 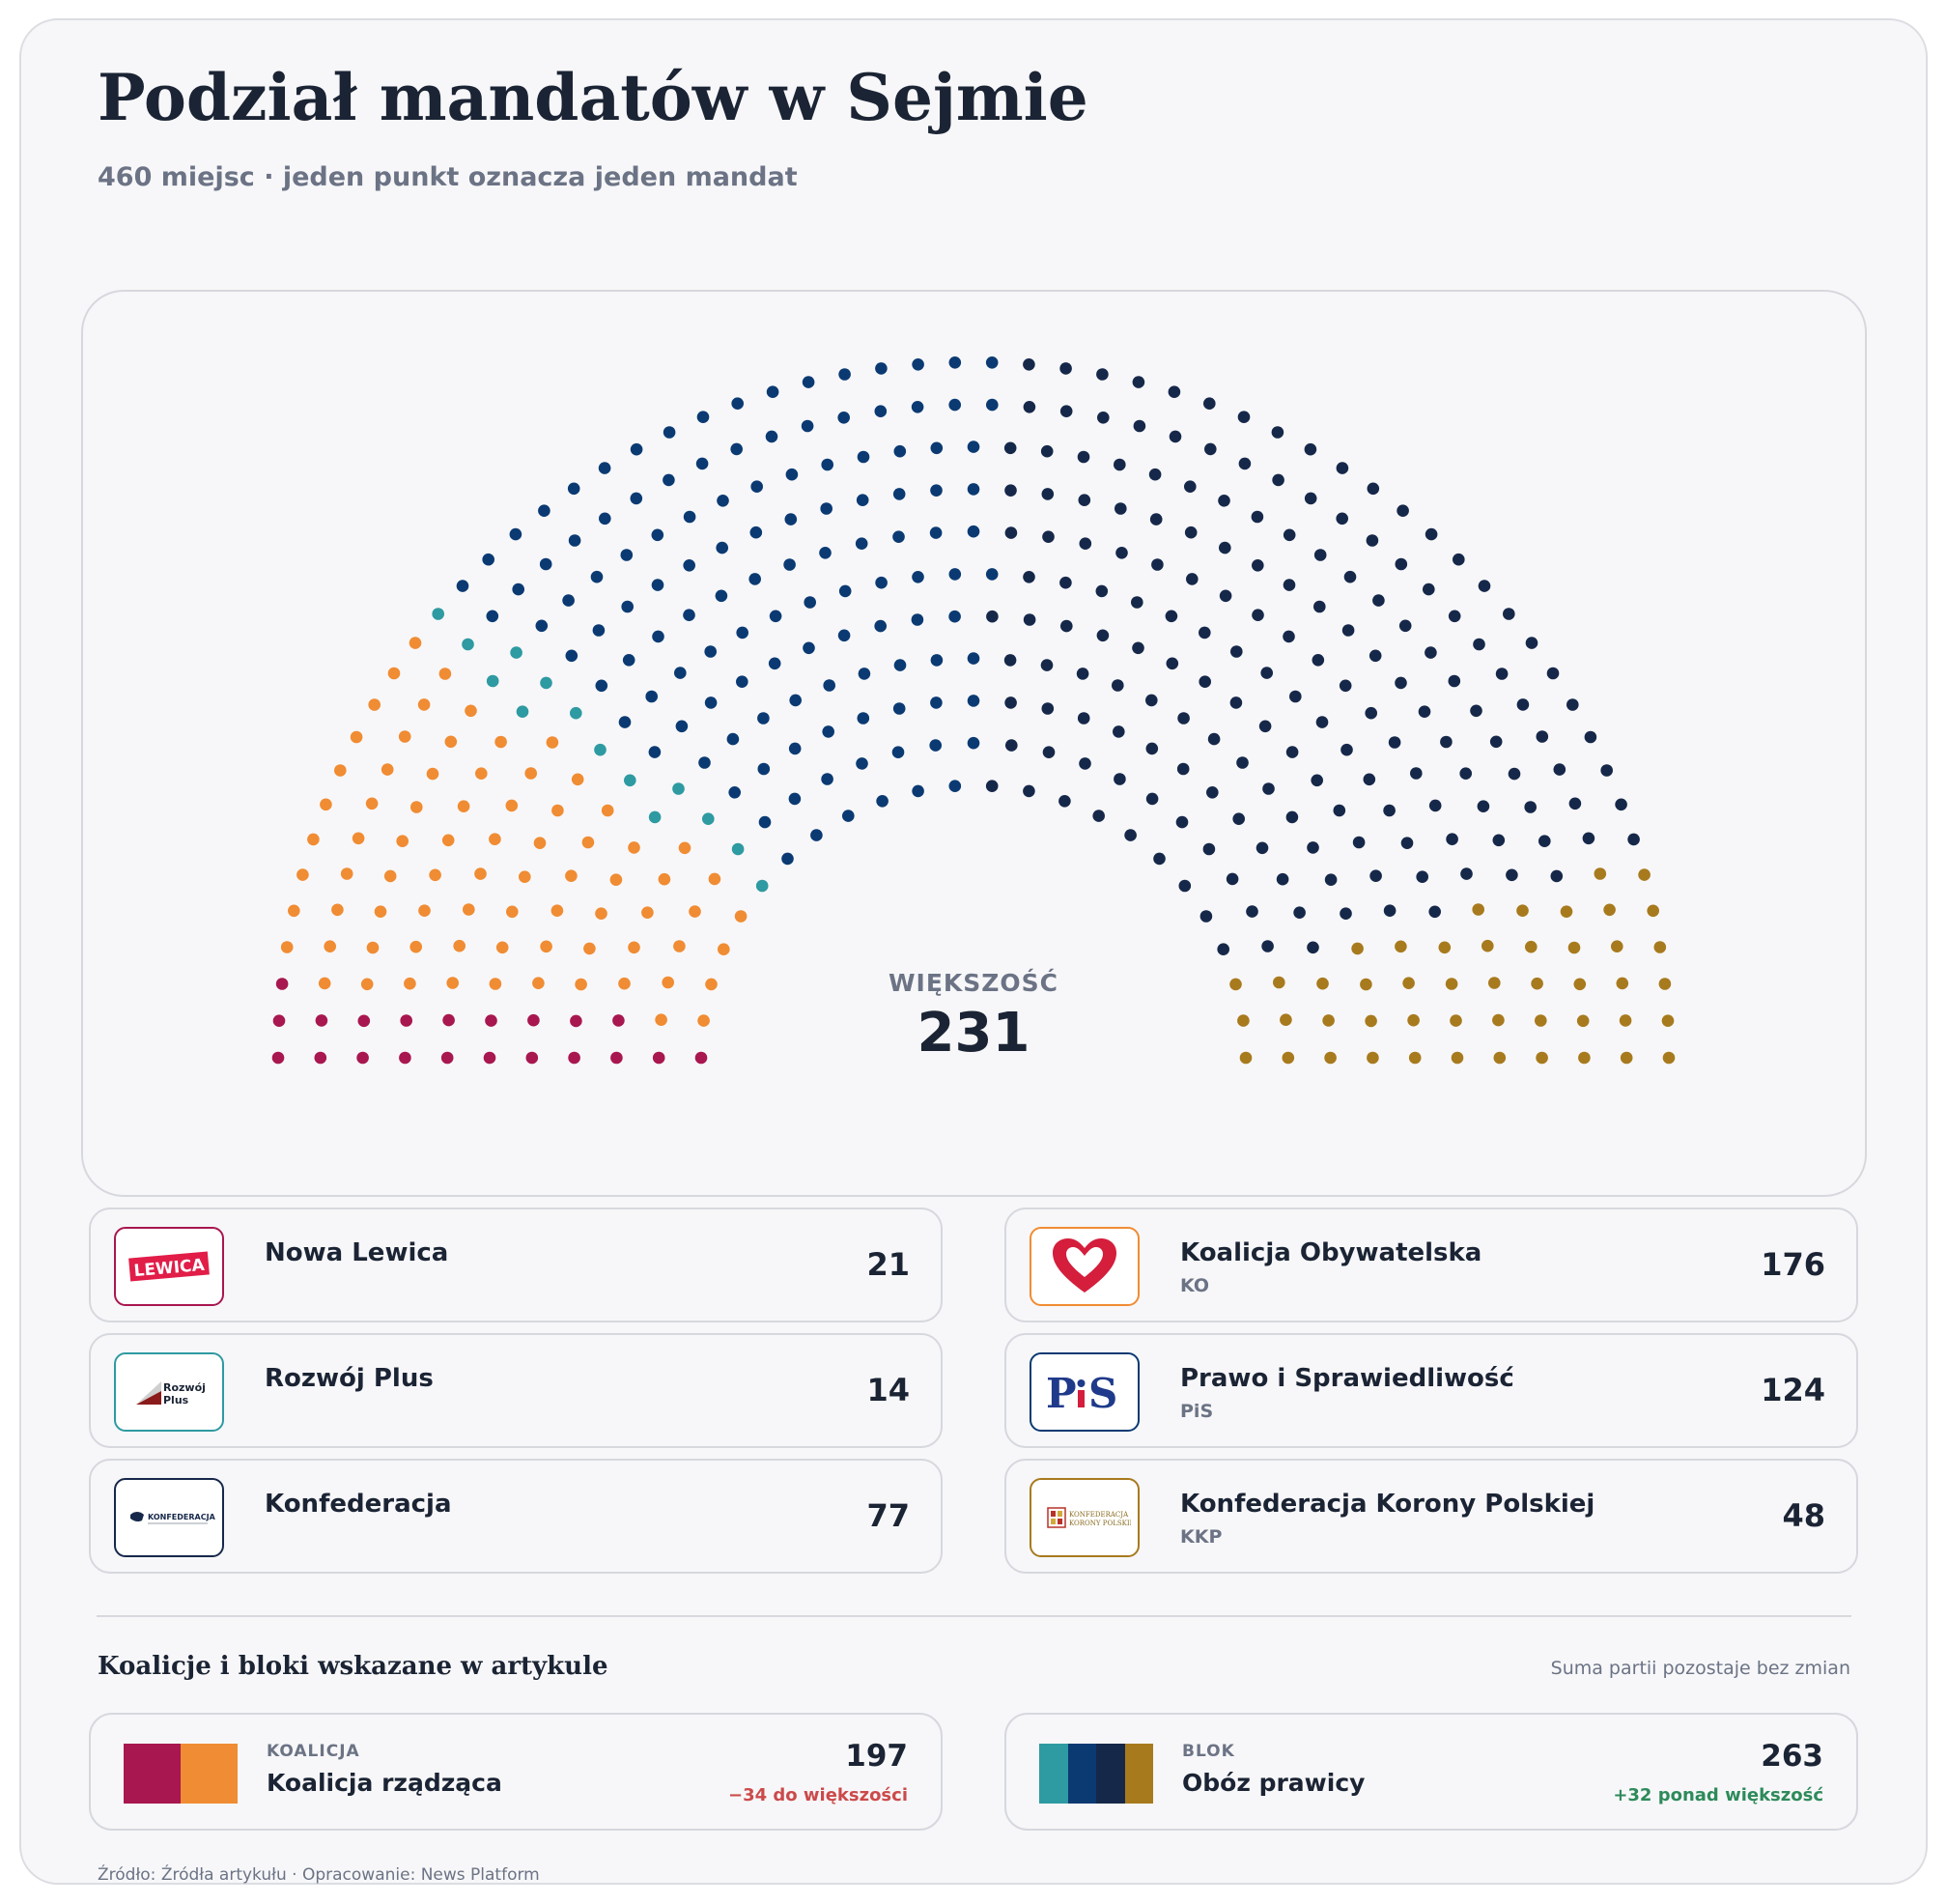 What do you see at coordinates (1099, 1515) in the screenshot?
I see `svg-text: KONFEDERACJA` at bounding box center [1099, 1515].